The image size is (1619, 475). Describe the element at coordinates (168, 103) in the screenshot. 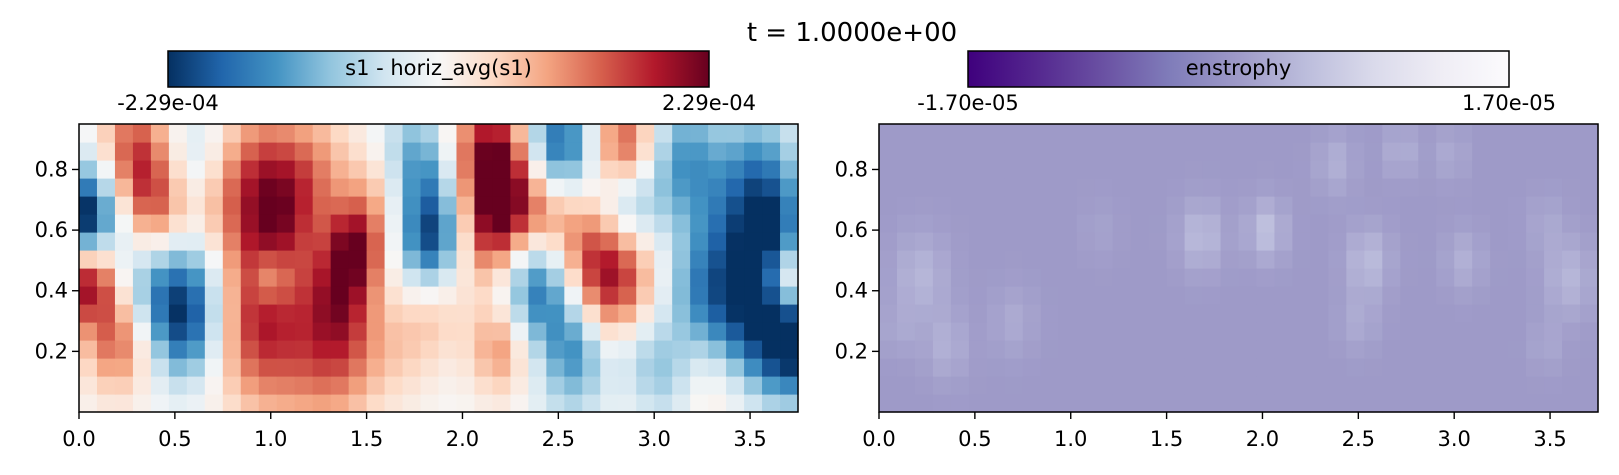

I see `colorbar-s1-min-tick: -2.29e-04` at that location.